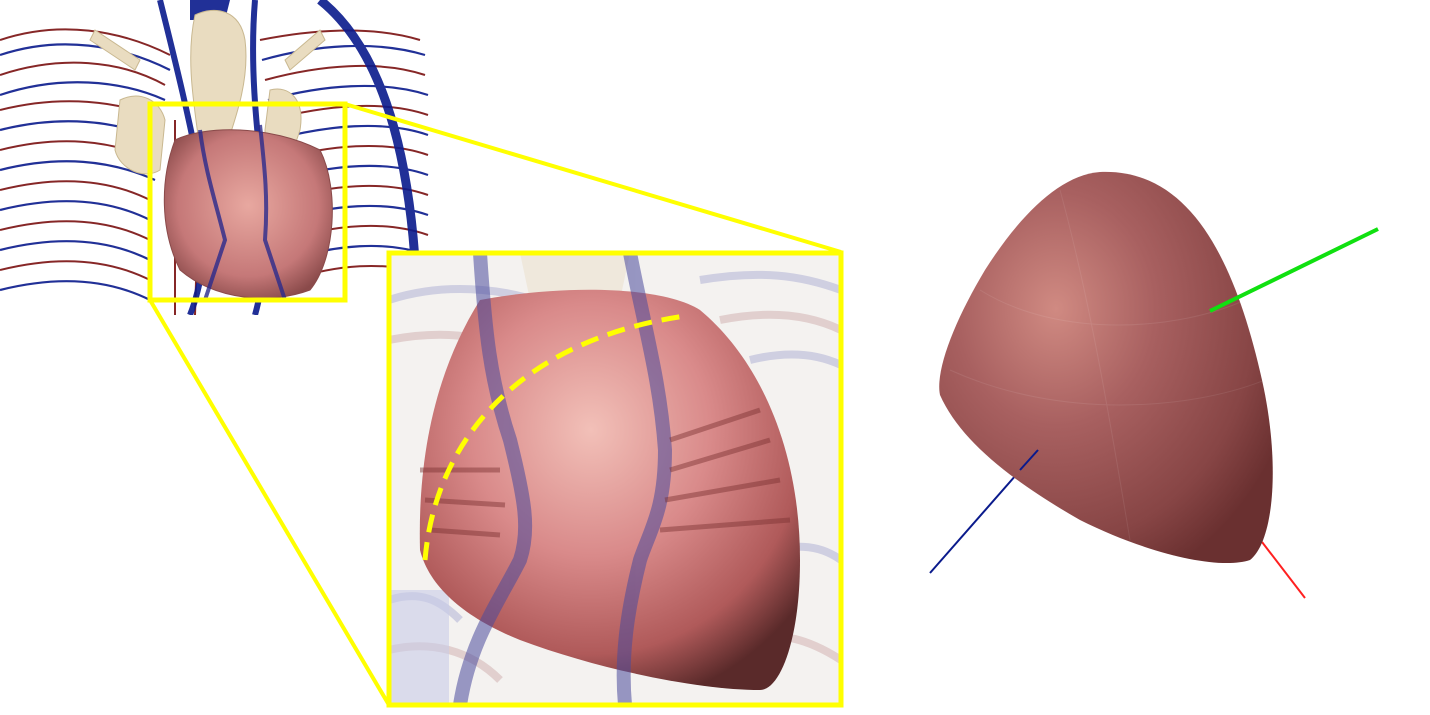 The image size is (1430, 715). I want to click on basal-plane-curve, so click(554, 437).